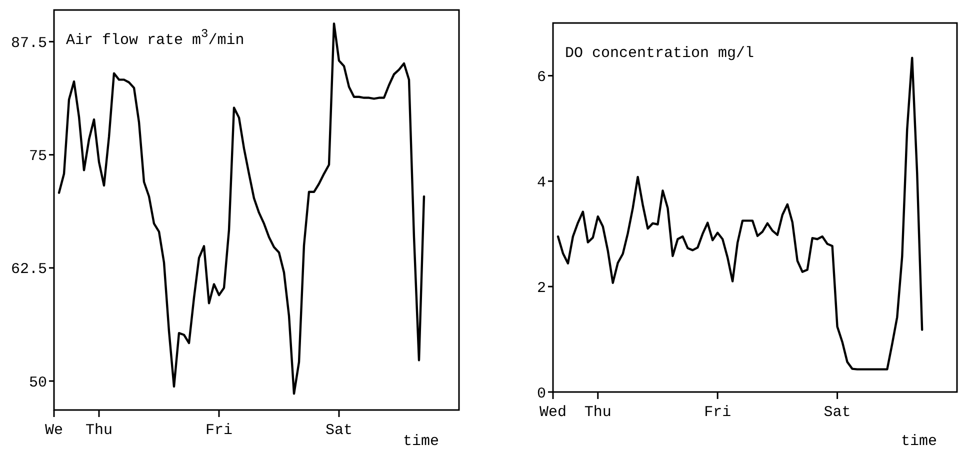 The width and height of the screenshot is (960, 453). What do you see at coordinates (54, 430) in the screenshot?
I see `x-tick-label: We` at bounding box center [54, 430].